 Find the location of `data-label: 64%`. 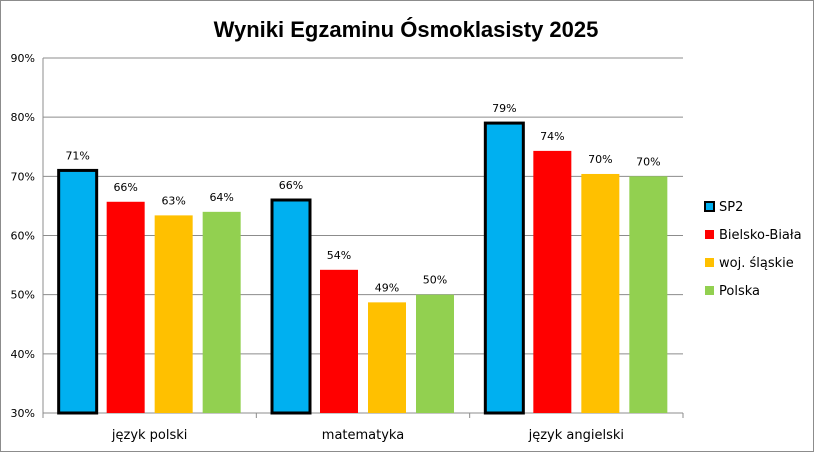

data-label: 64% is located at coordinates (221, 197).